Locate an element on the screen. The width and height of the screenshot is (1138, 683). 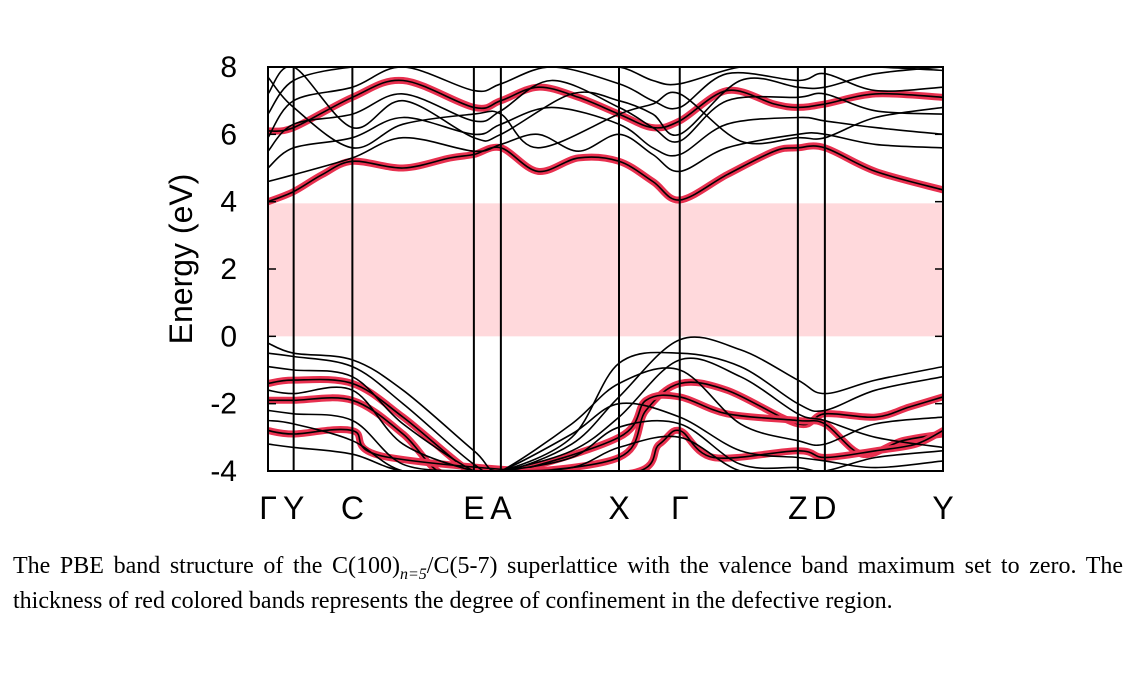
kpoint-label-9: Y is located at coordinates (942, 508).